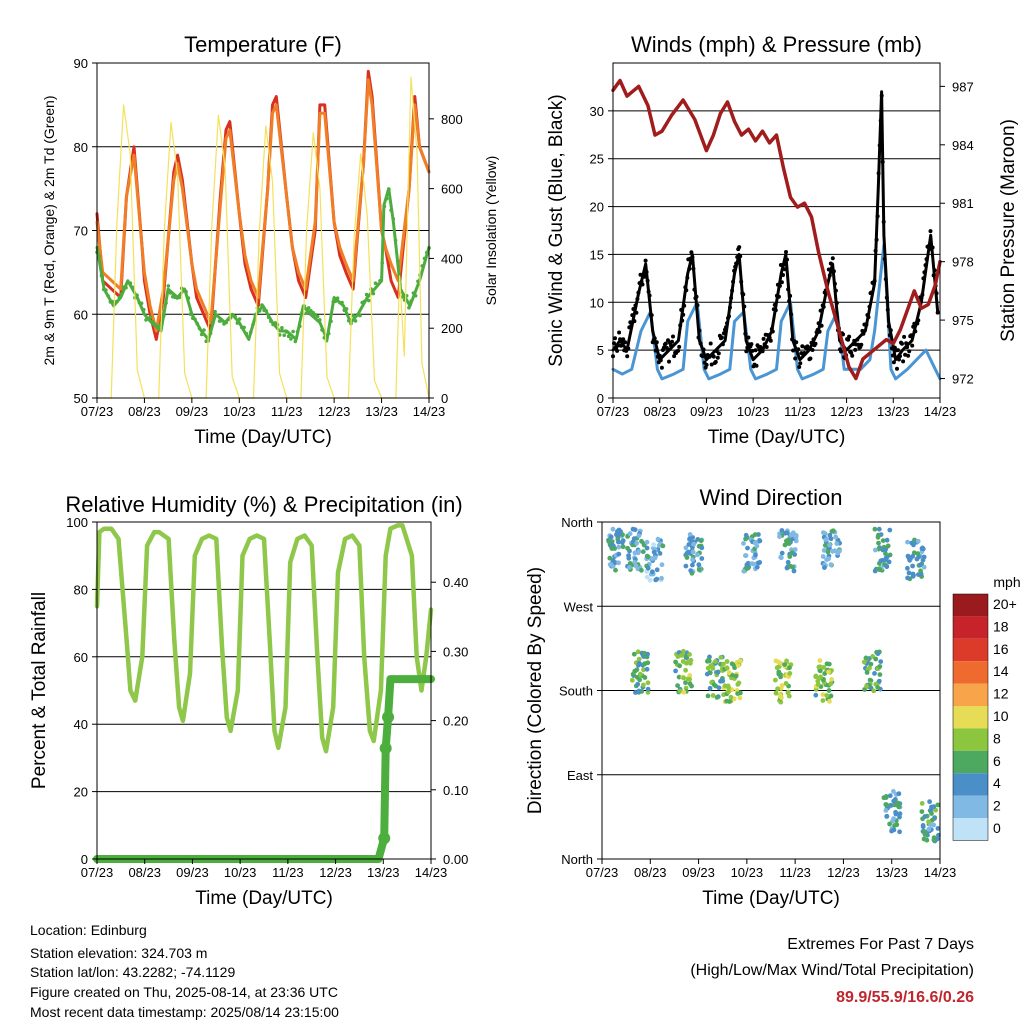 The height and width of the screenshot is (1024, 1024). What do you see at coordinates (455, 790) in the screenshot?
I see `humidity-y2-tick-label: 0.10` at bounding box center [455, 790].